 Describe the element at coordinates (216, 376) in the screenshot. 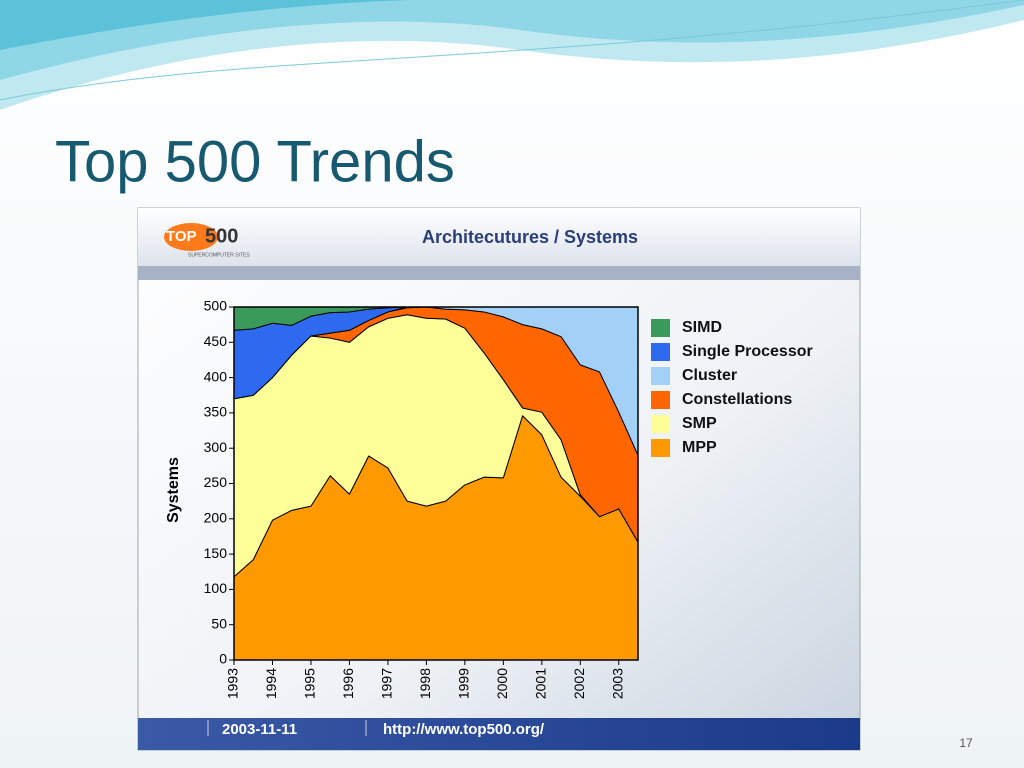

I see `y-tick-label: 400` at that location.